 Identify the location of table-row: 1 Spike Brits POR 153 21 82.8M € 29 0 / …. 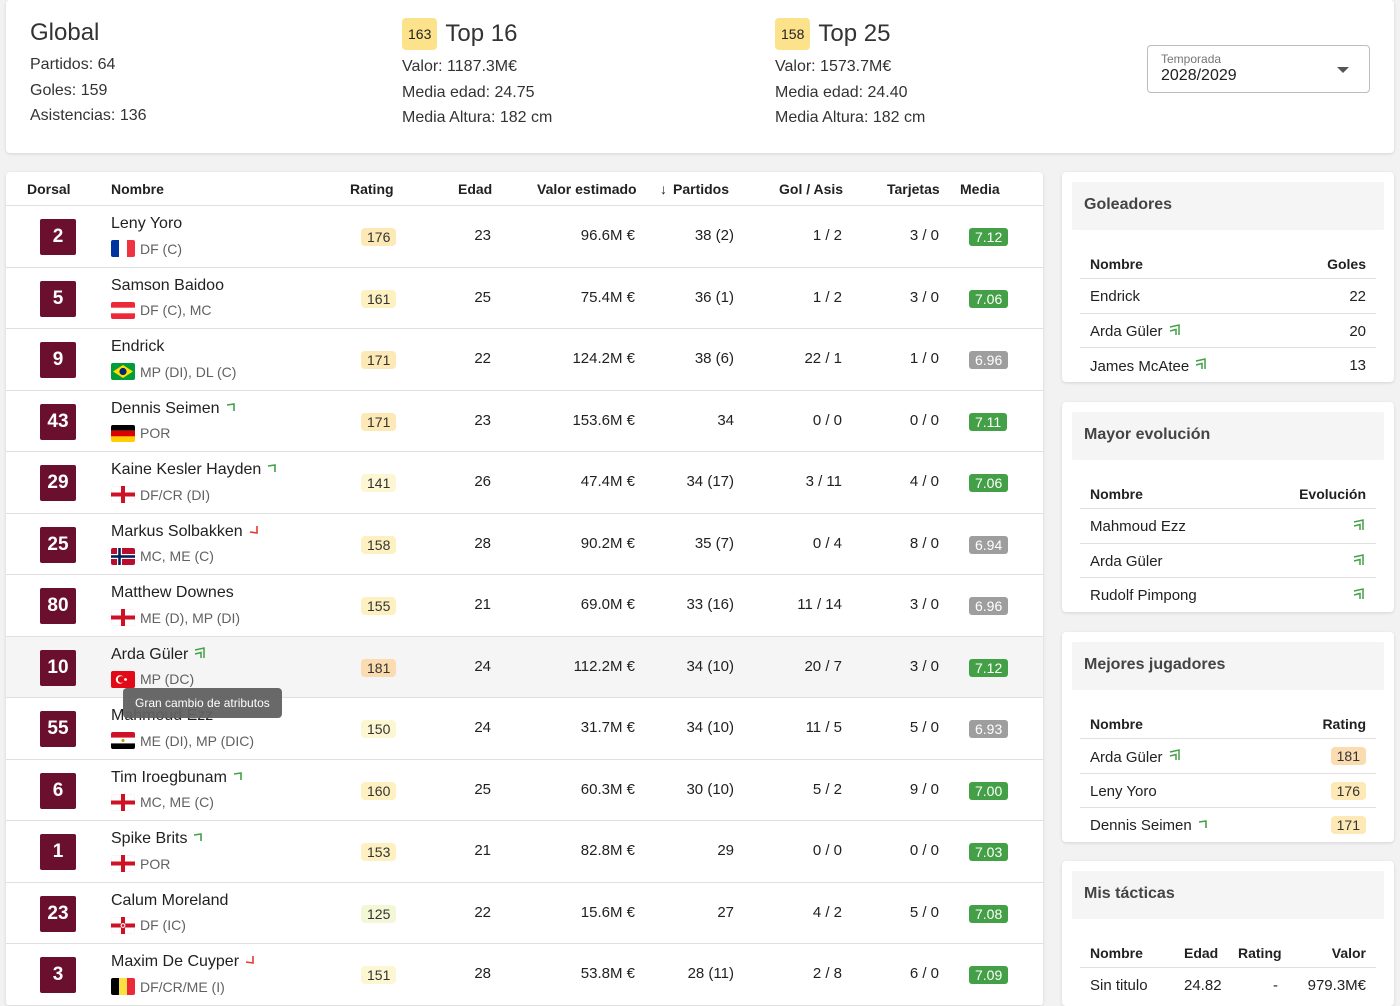
(524, 852).